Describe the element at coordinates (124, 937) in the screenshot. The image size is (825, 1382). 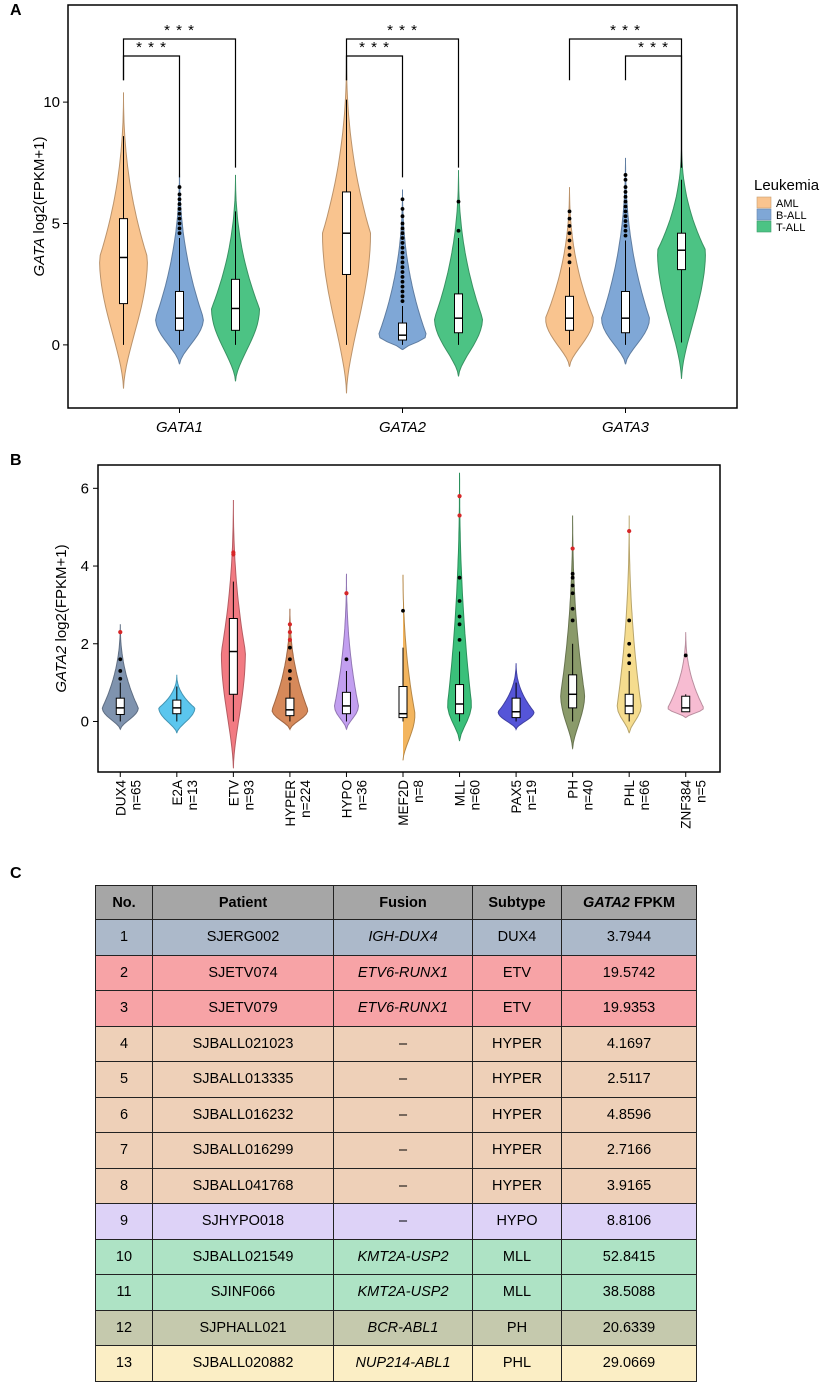
I see `cell-no: 1` at that location.